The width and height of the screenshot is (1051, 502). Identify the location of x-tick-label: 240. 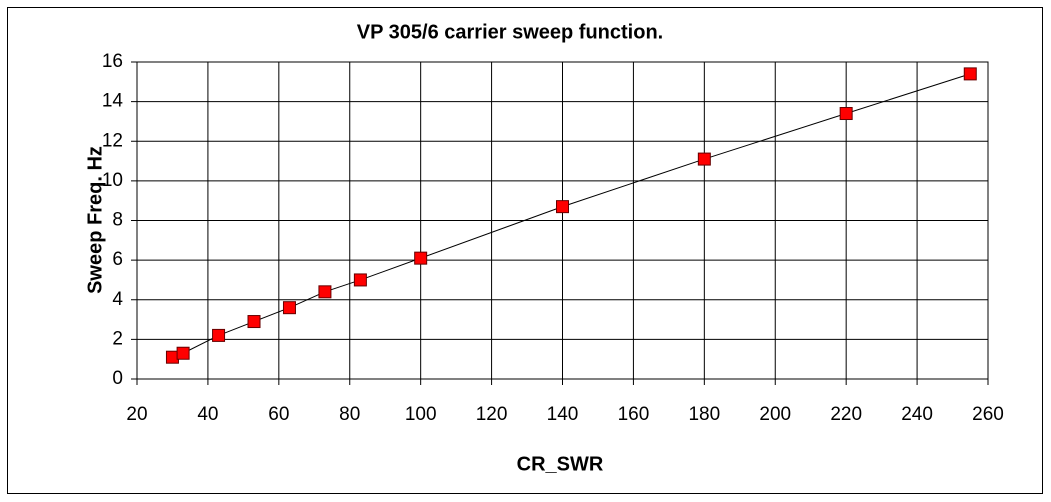
(917, 414).